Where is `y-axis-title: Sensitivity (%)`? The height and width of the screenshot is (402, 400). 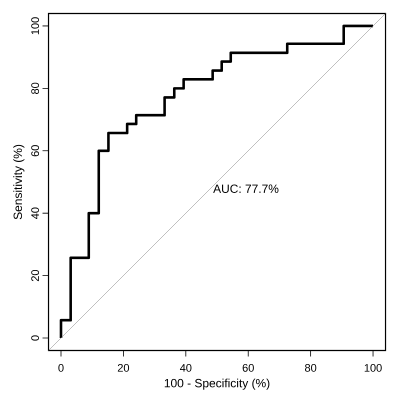
y-axis-title: Sensitivity (%) is located at coordinates (18, 182).